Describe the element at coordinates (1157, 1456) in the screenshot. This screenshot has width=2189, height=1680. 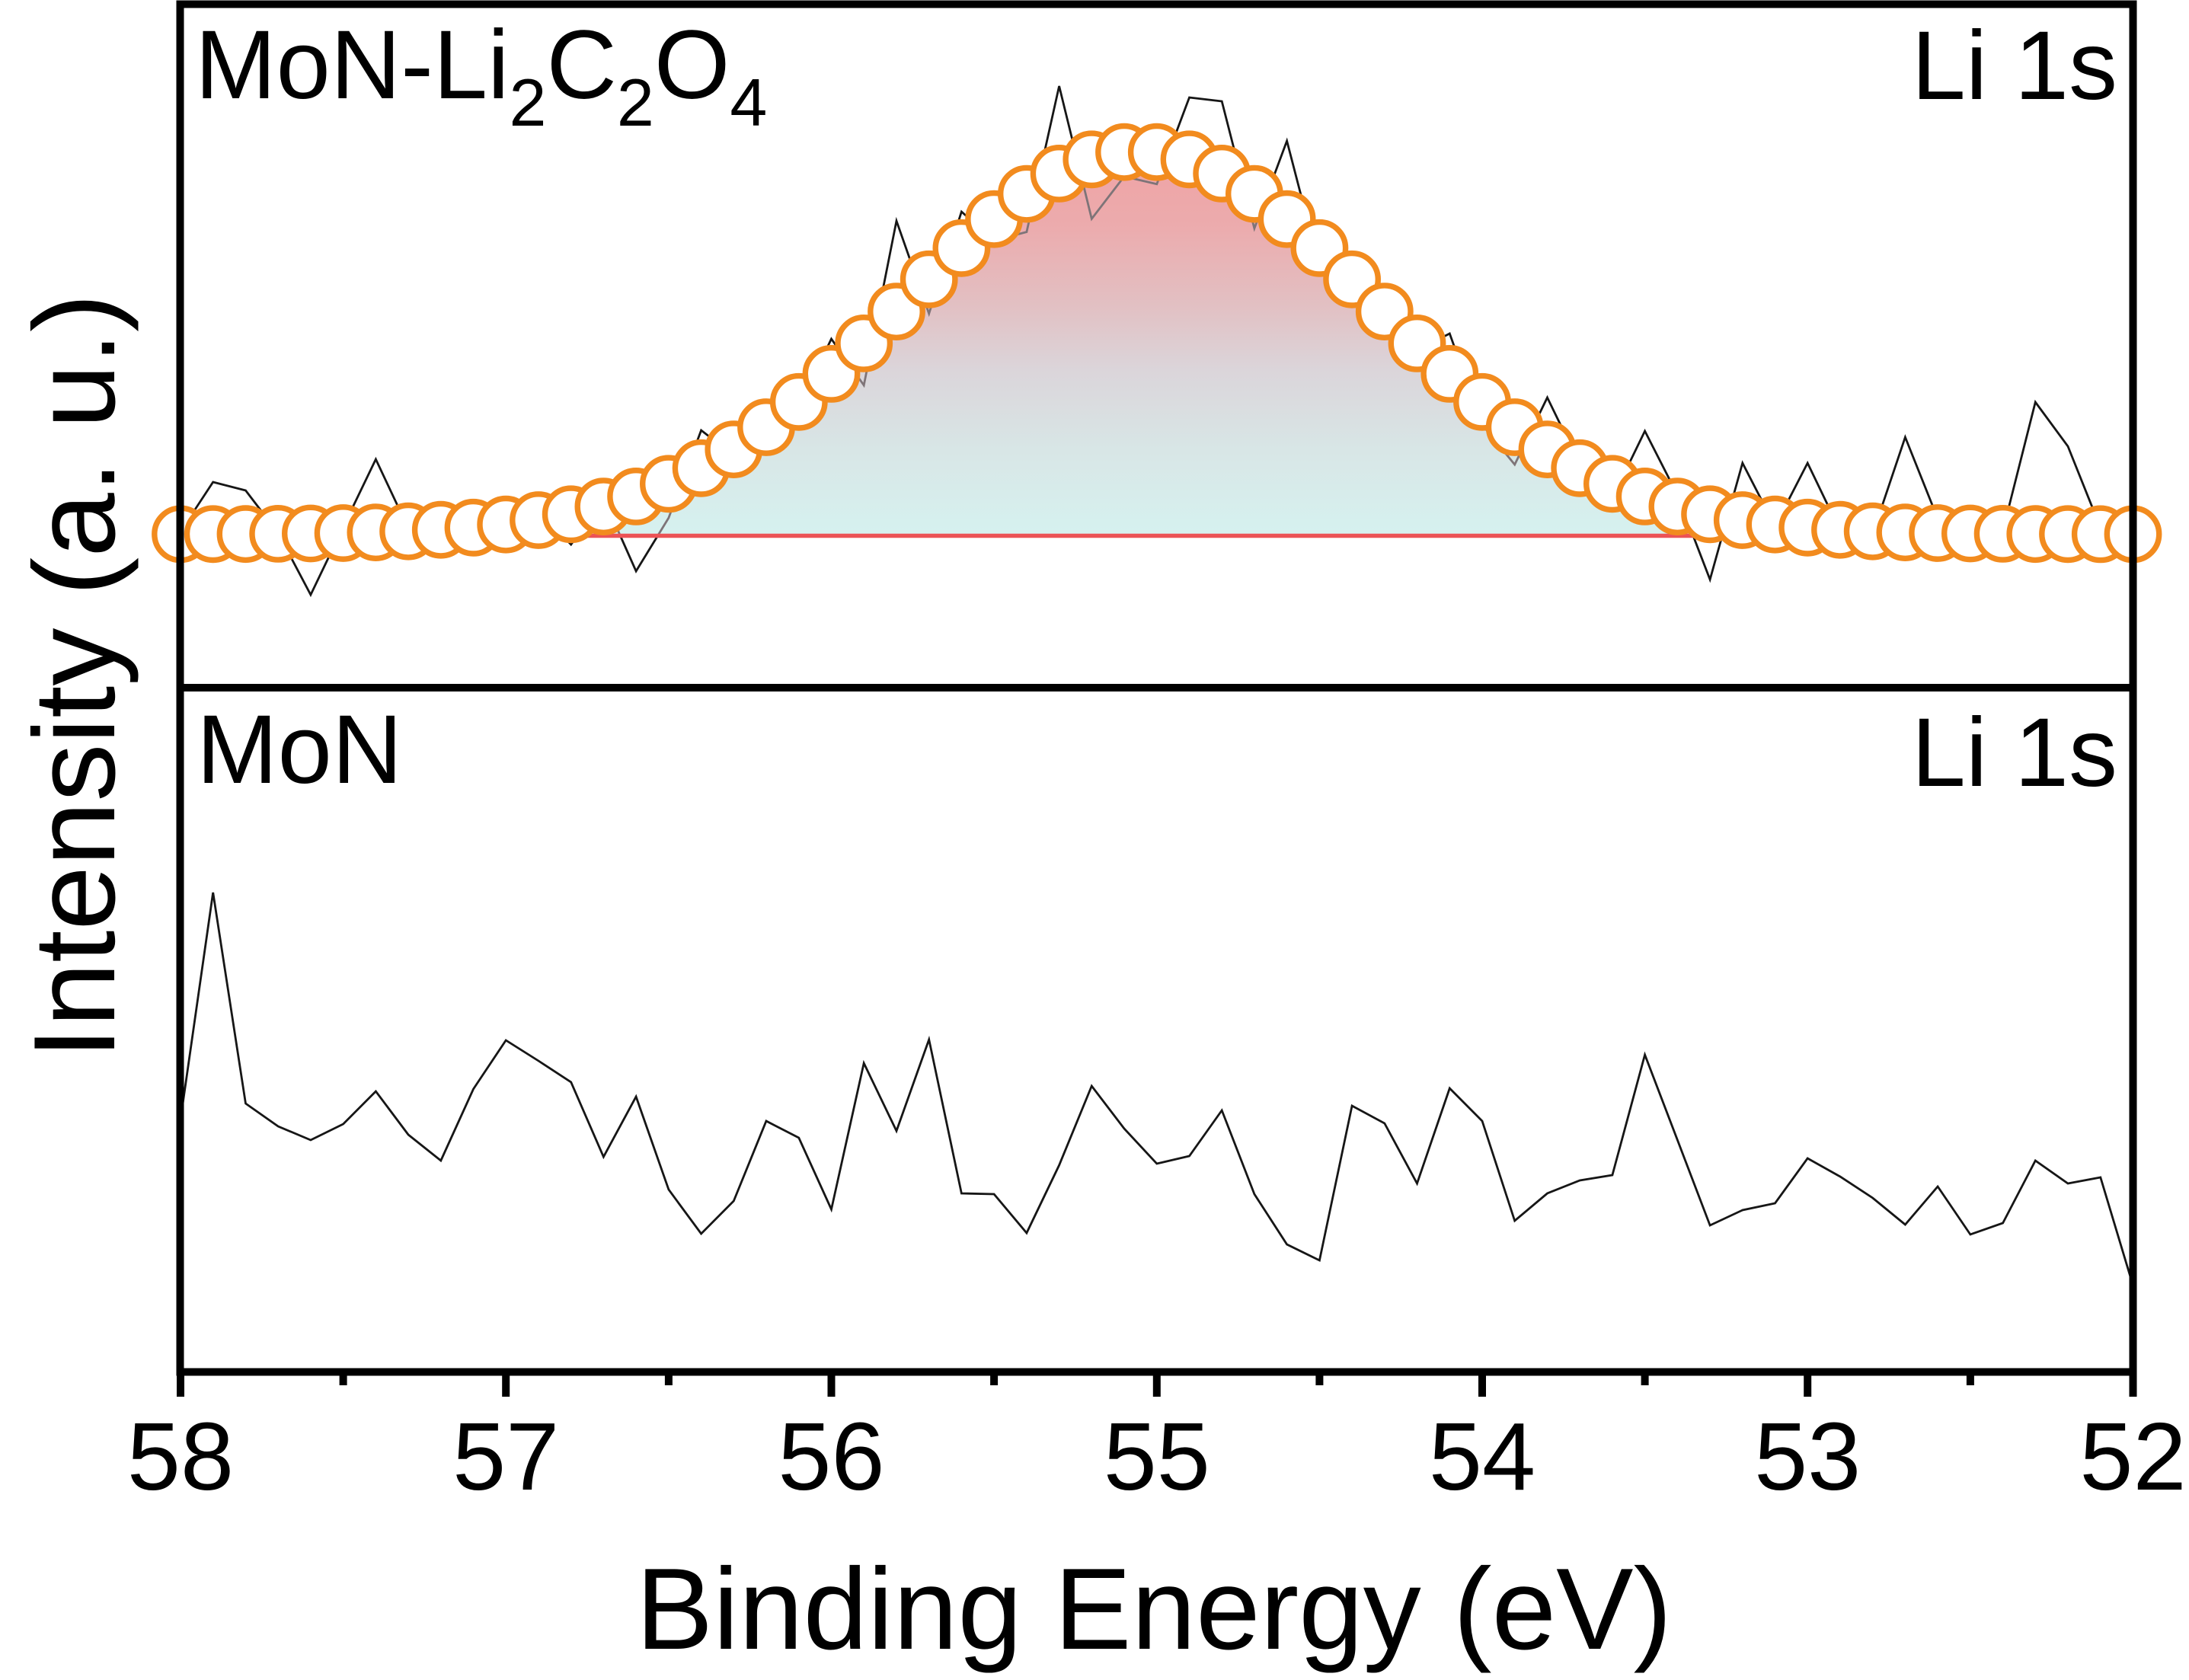
I see `svg-text: 55` at that location.